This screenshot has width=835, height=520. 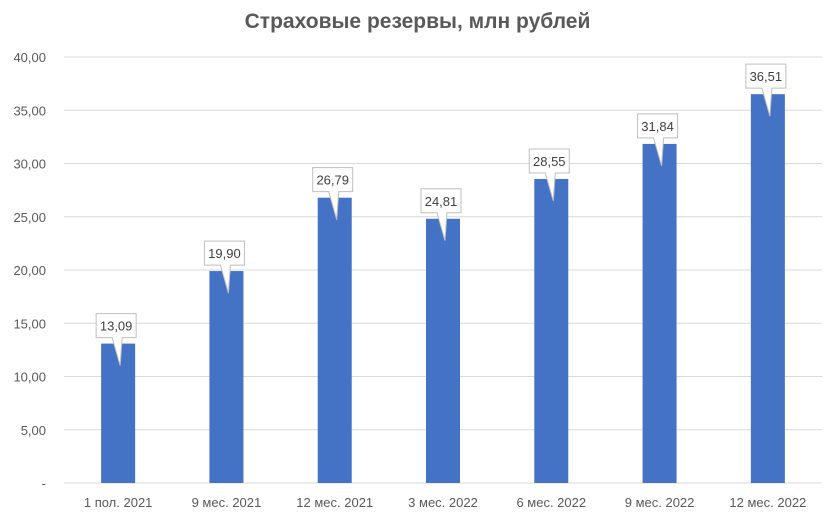 I want to click on data-label: 36,51, so click(x=766, y=76).